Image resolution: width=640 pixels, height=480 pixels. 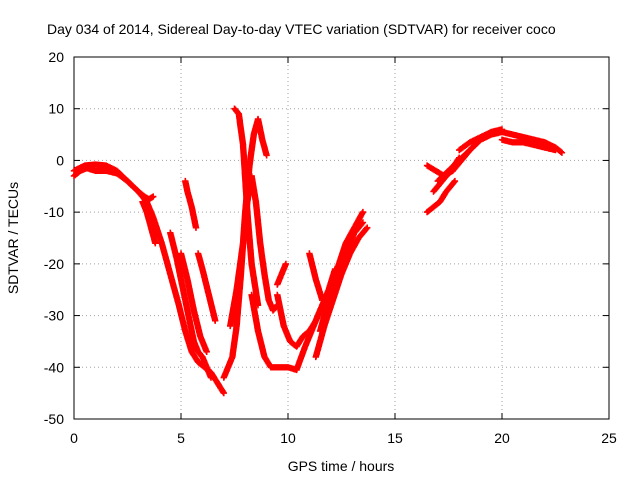 What do you see at coordinates (54, 212) in the screenshot?
I see `y-tick-label: -10` at bounding box center [54, 212].